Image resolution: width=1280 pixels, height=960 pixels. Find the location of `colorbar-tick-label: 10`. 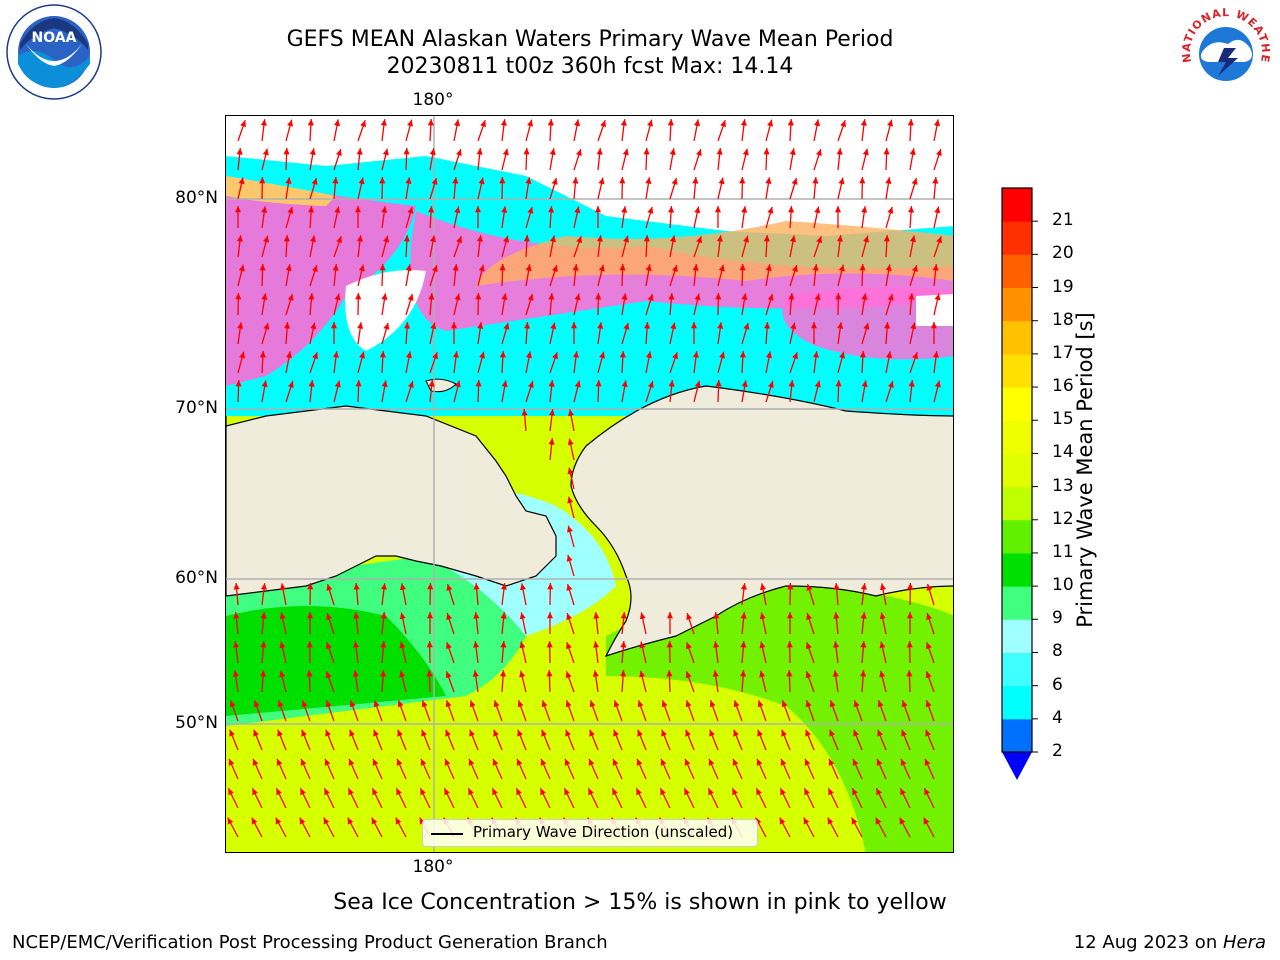

colorbar-tick-label: 10 is located at coordinates (1063, 585).